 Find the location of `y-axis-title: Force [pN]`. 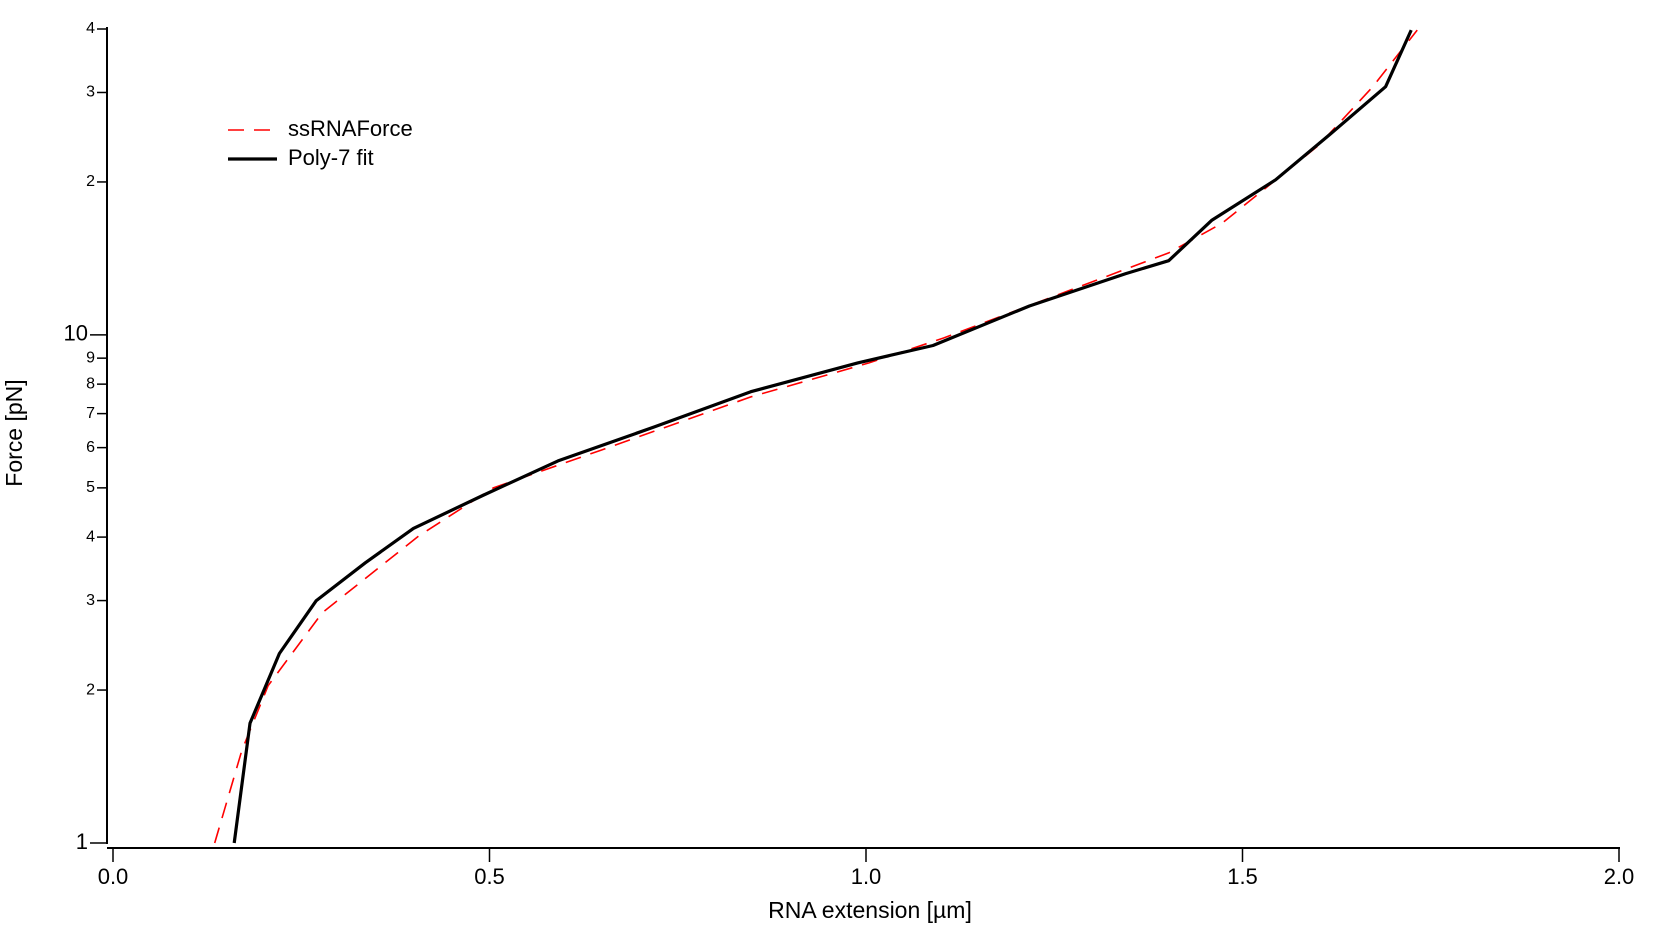

y-axis-title: Force [pN] is located at coordinates (14, 432).